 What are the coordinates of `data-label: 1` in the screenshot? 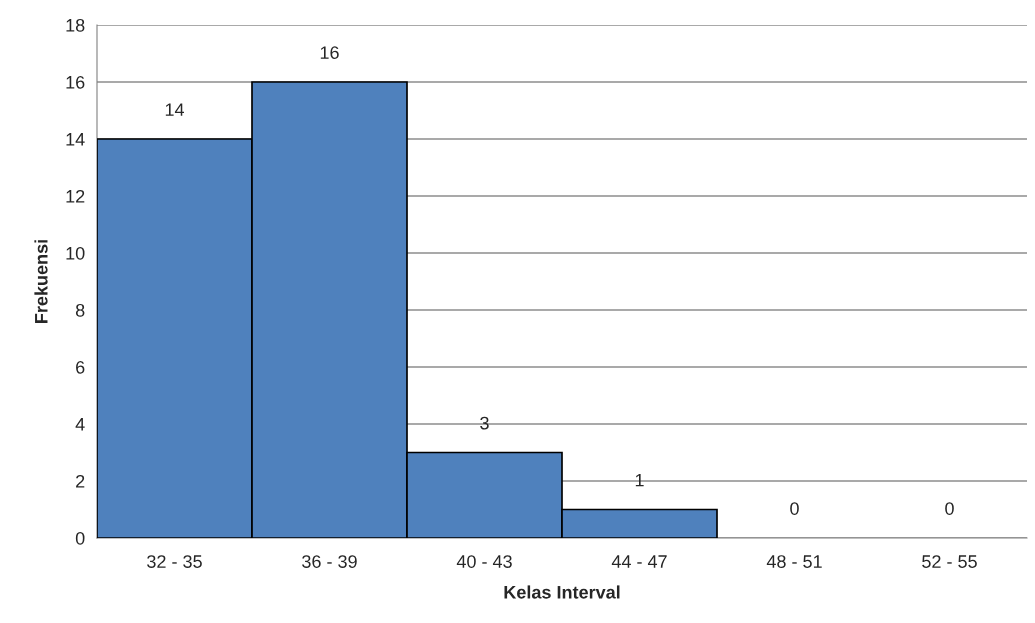 It's located at (639, 480).